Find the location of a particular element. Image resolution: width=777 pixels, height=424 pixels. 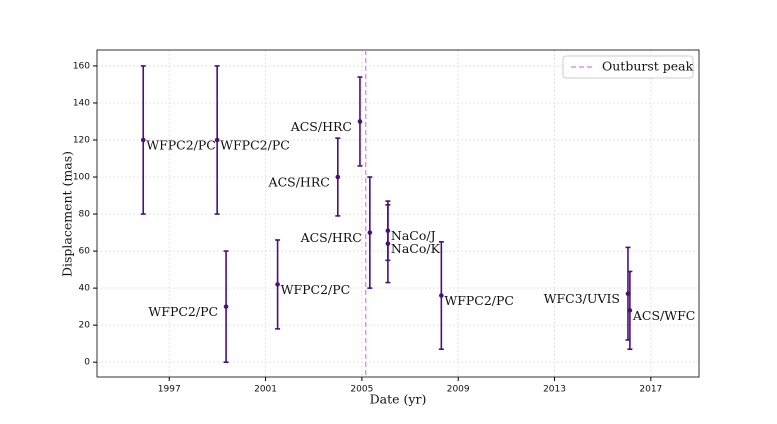

x-tick-label: 2017 is located at coordinates (650, 390).